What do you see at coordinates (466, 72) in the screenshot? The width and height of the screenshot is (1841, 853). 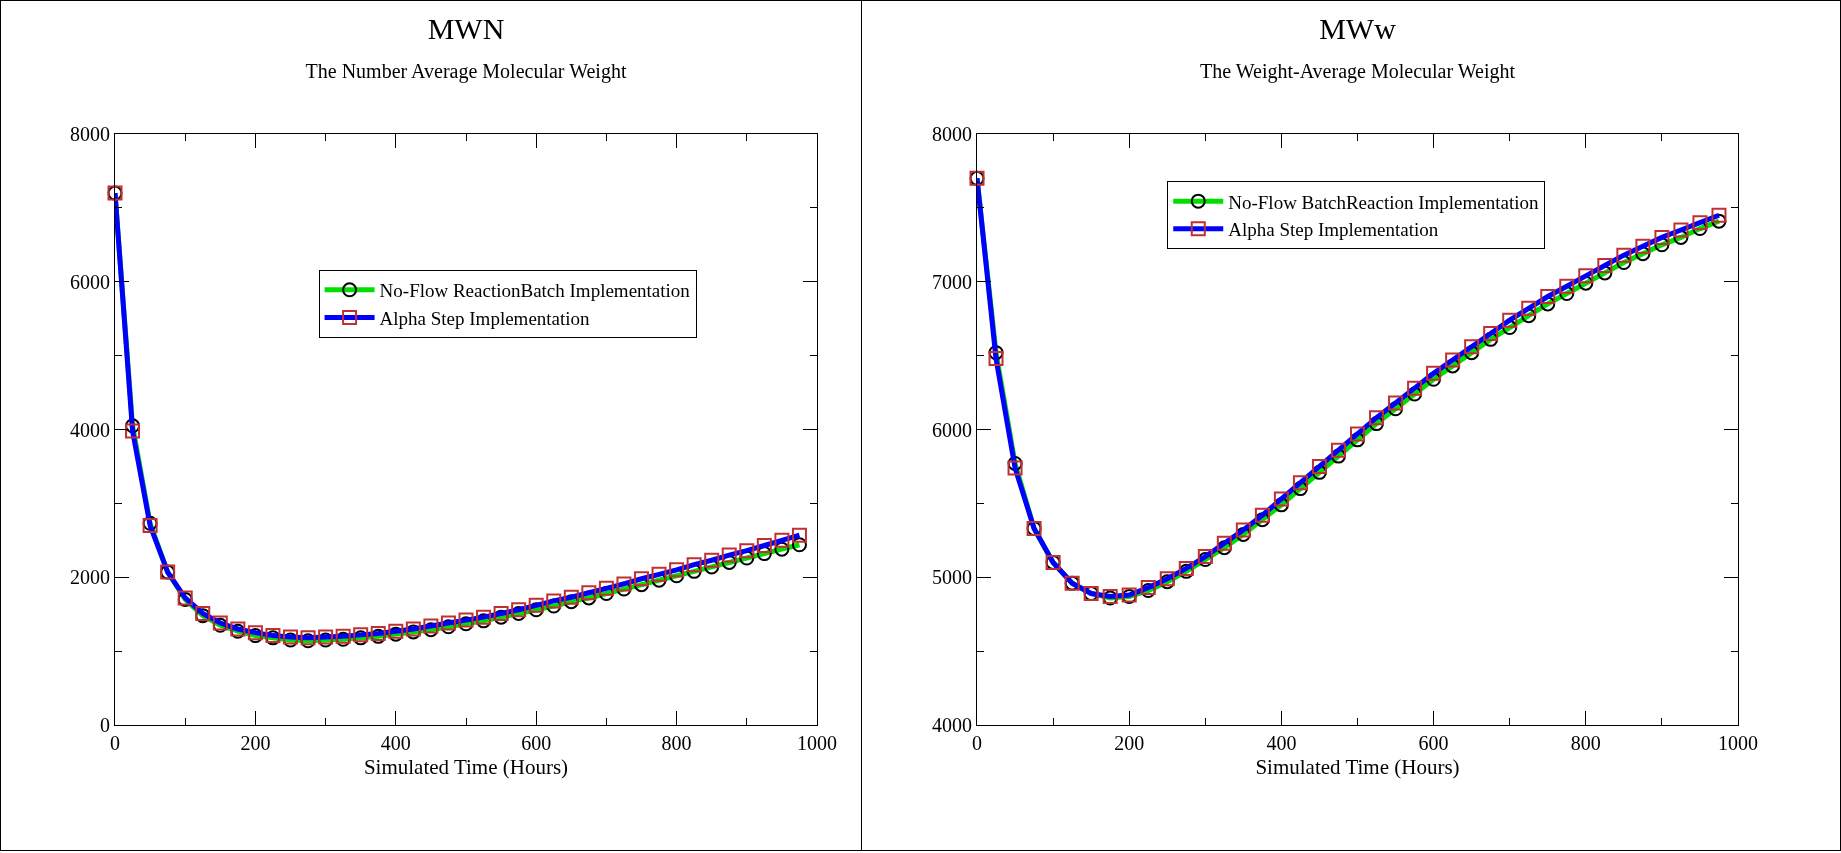 I see `chart-subtitle: The Number Average Molecular Weight` at bounding box center [466, 72].